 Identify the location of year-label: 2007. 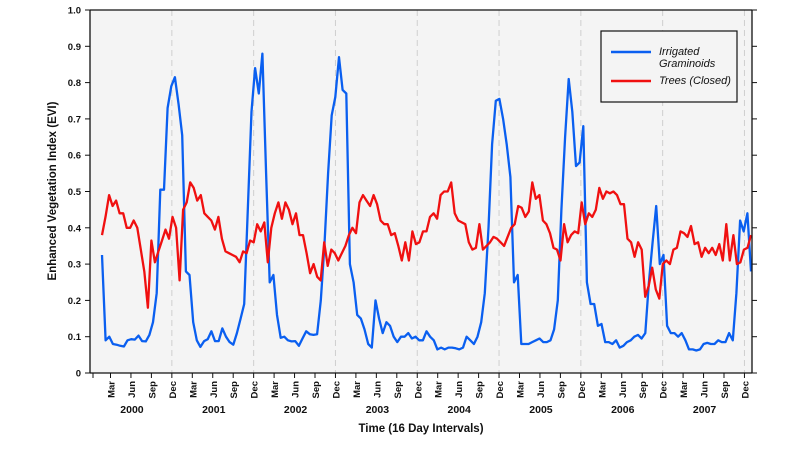
(705, 410).